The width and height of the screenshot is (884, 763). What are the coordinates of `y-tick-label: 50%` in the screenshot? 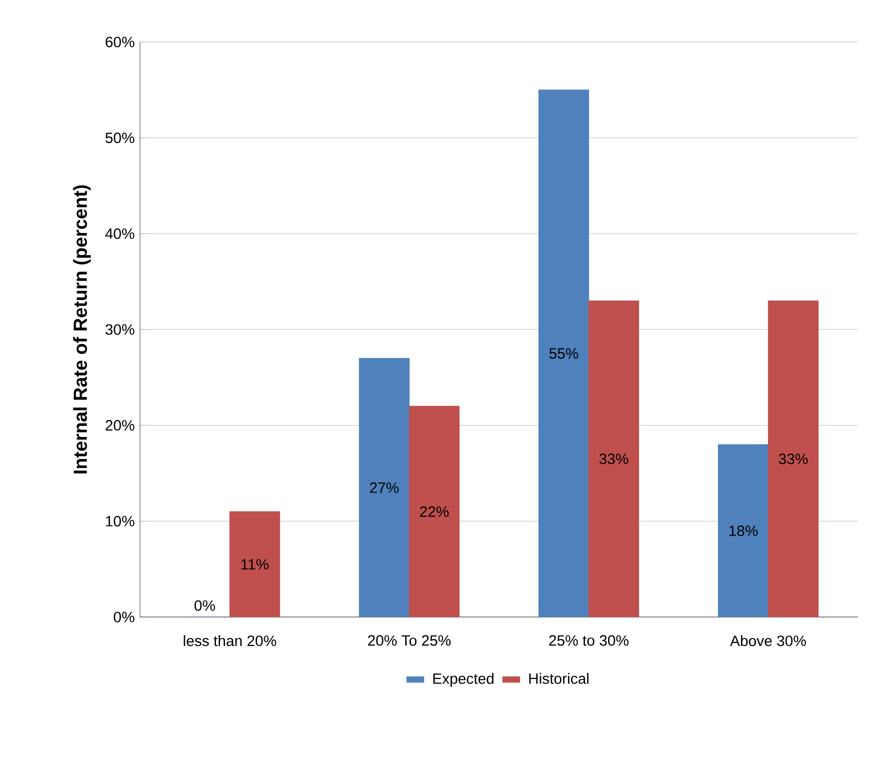 It's located at (120, 138).